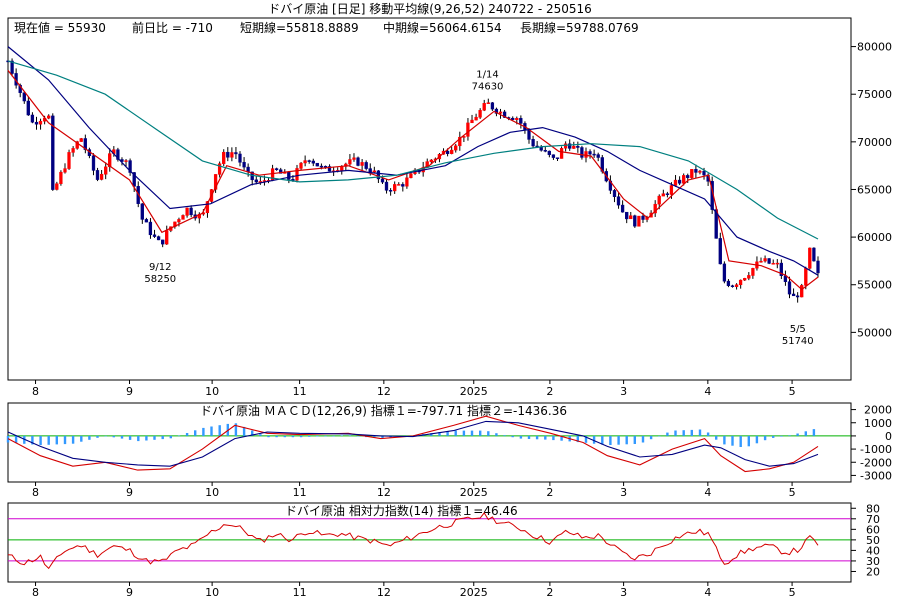  Describe the element at coordinates (707, 492) in the screenshot. I see `macd-xtick-label: 4` at that location.